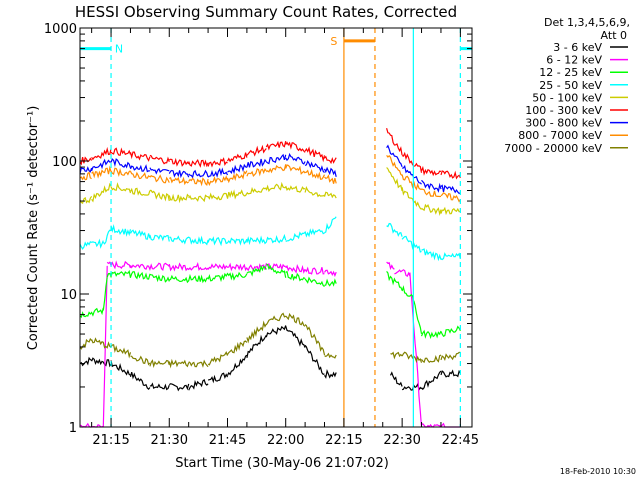  What do you see at coordinates (333, 41) in the screenshot?
I see `annotation-label-1: S` at bounding box center [333, 41].